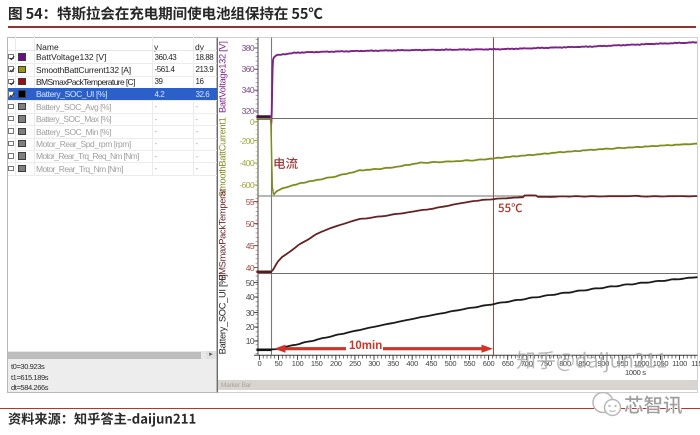 This screenshot has height=435, width=700. What do you see at coordinates (223, 156) in the screenshot?
I see `svg-text: SmoothBattCurrent1` at bounding box center [223, 156].